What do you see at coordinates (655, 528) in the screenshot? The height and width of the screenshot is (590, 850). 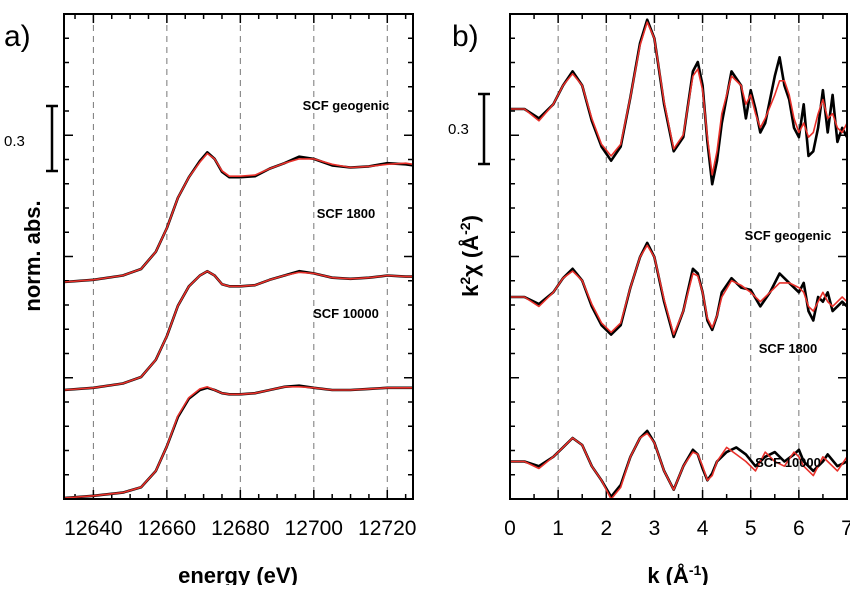 I see `x-tick-label: 3` at bounding box center [655, 528].